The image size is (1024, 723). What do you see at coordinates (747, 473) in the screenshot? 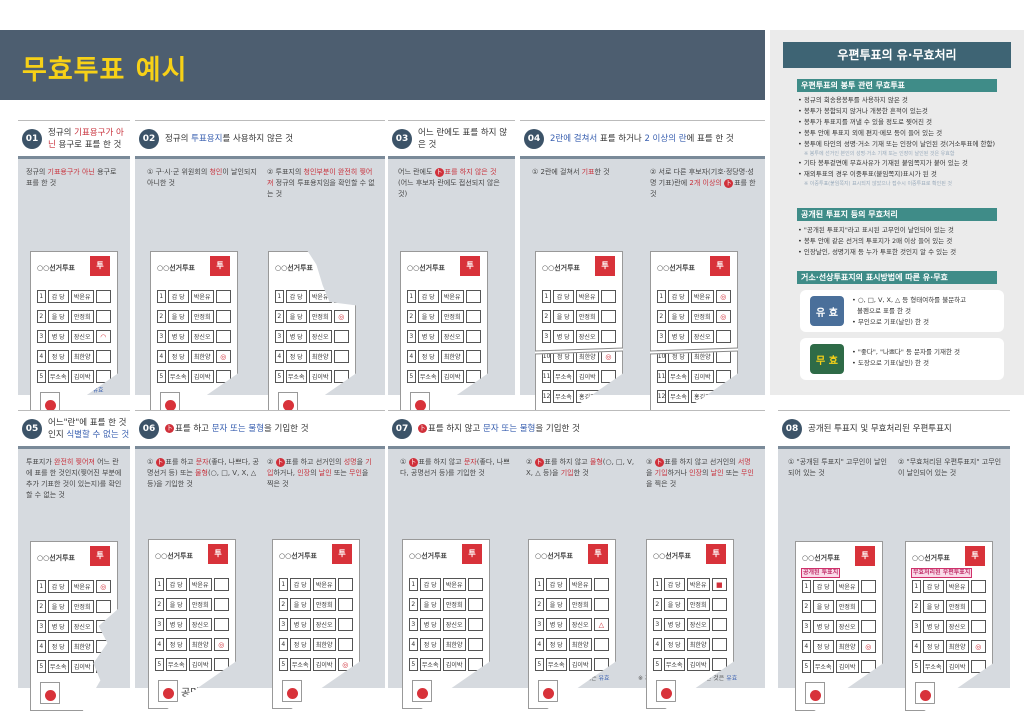
I see `text-segment: 무인` at bounding box center [747, 473].